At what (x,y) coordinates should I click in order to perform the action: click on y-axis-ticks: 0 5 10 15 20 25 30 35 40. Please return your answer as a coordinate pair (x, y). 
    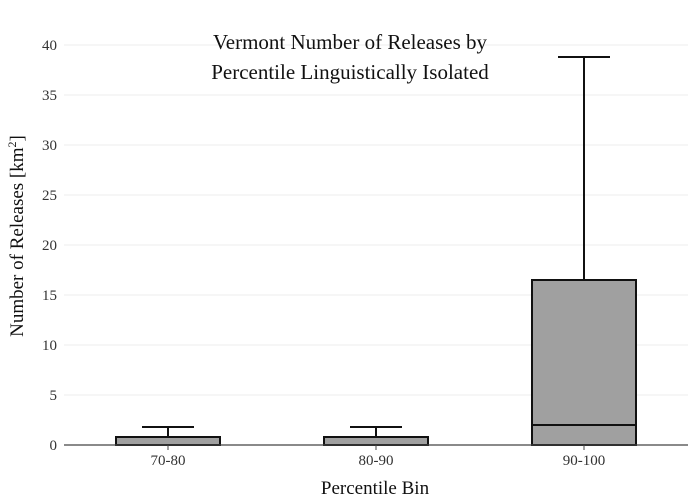
    Looking at the image, I should click on (49, 246).